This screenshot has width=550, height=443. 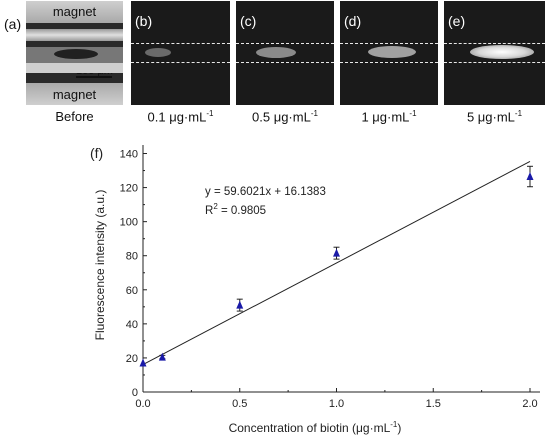 What do you see at coordinates (389, 117) in the screenshot?
I see `panel-d-caption: 1 μg·mL-1` at bounding box center [389, 117].